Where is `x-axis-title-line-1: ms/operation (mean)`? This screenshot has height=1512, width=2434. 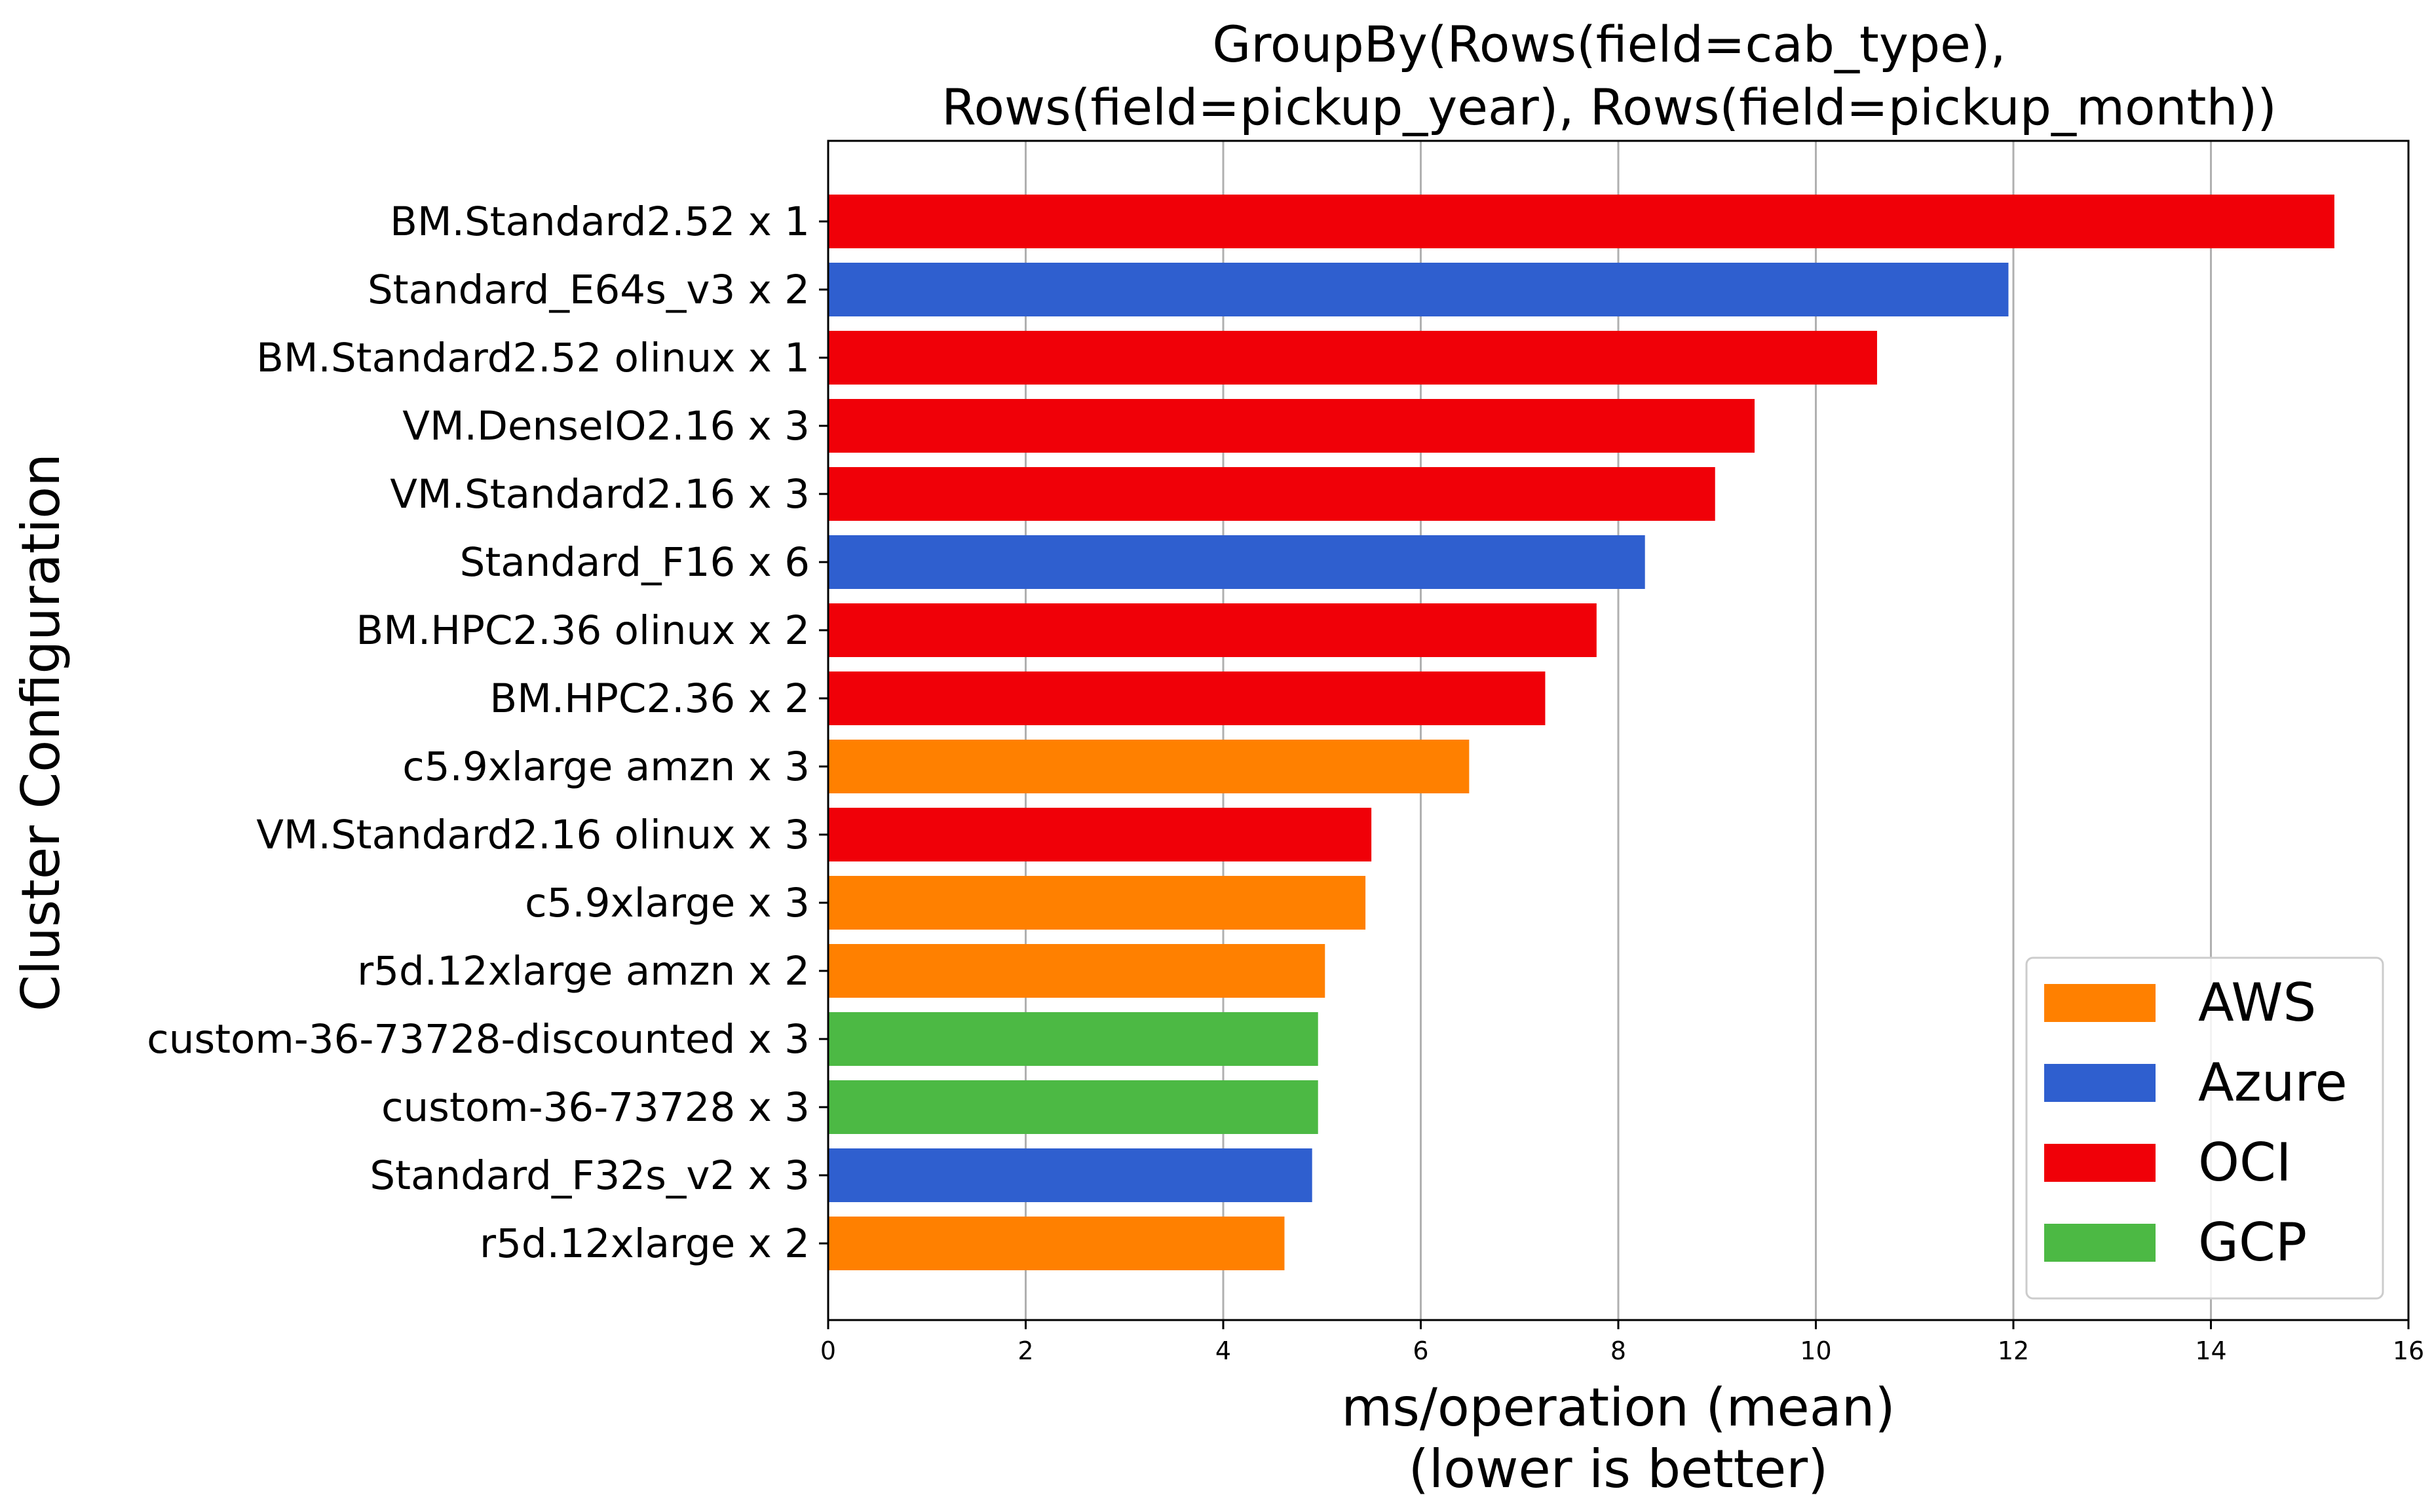 x-axis-title-line-1: ms/operation (mean) is located at coordinates (1618, 1408).